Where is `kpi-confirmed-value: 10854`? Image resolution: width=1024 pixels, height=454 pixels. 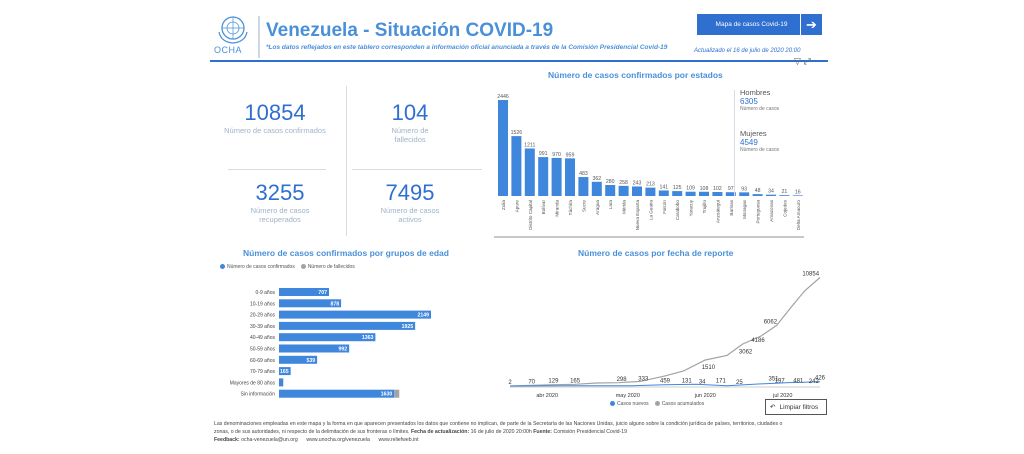 kpi-confirmed-value: 10854 is located at coordinates (275, 112).